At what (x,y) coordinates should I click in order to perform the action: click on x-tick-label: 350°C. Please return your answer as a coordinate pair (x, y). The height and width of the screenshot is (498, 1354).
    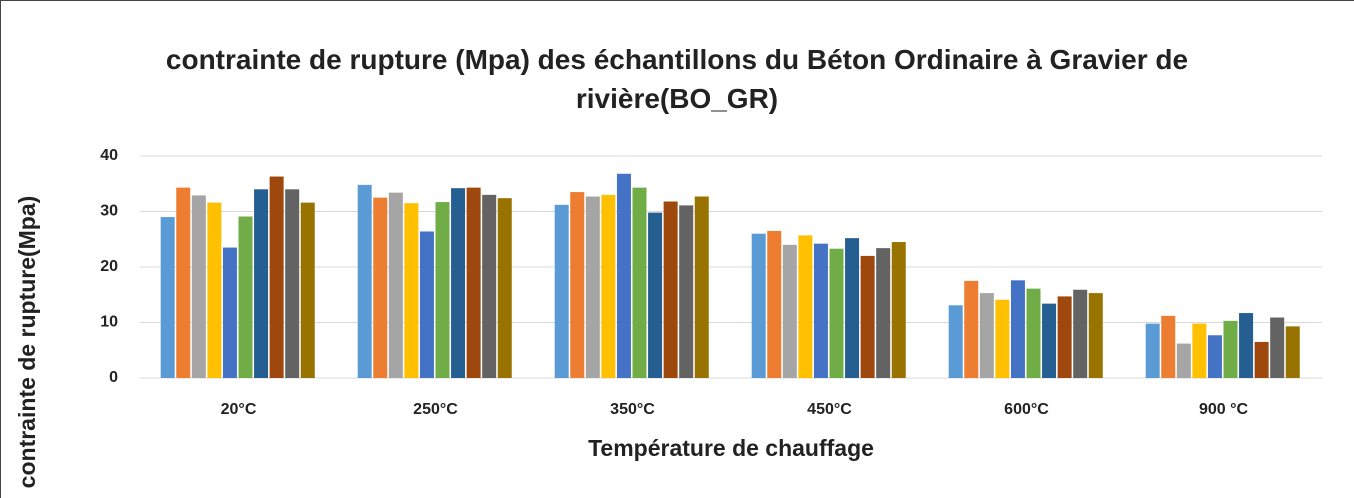
    Looking at the image, I should click on (632, 409).